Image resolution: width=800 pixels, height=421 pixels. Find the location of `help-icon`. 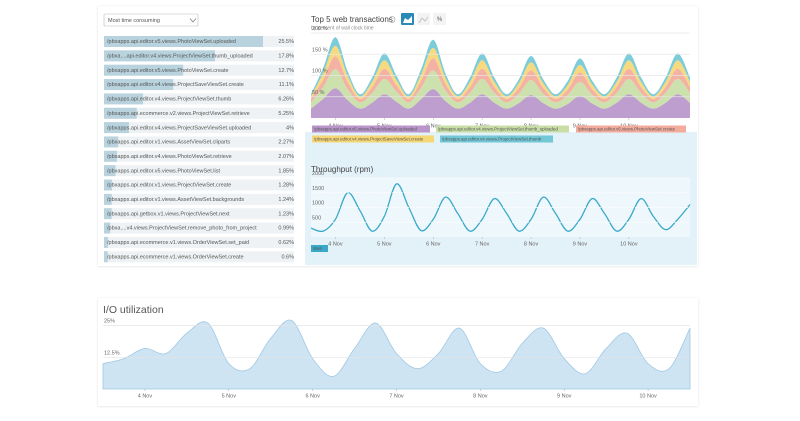

help-icon is located at coordinates (392, 19).